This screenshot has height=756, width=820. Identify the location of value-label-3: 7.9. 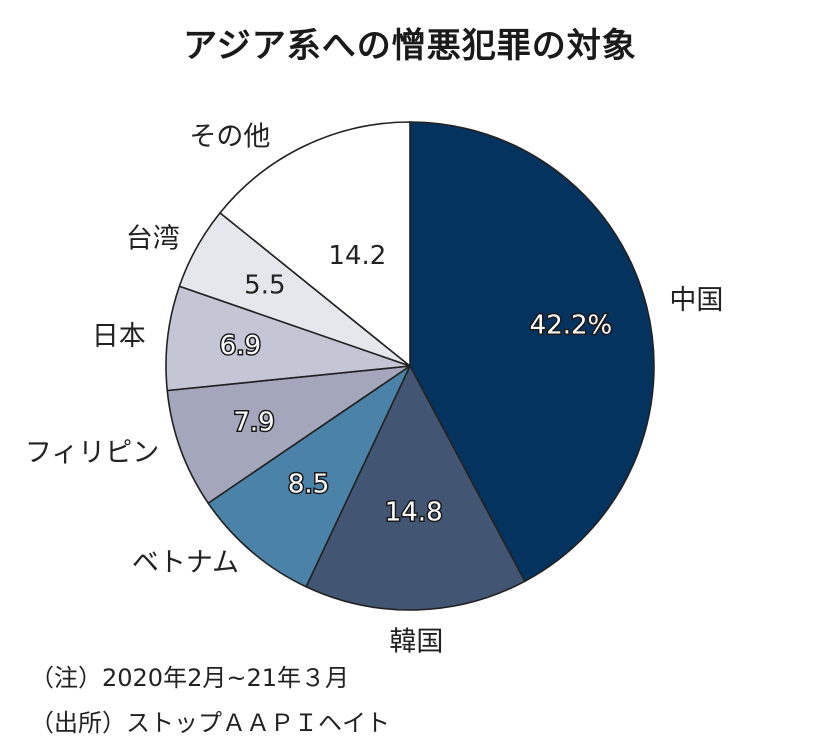
(253, 423).